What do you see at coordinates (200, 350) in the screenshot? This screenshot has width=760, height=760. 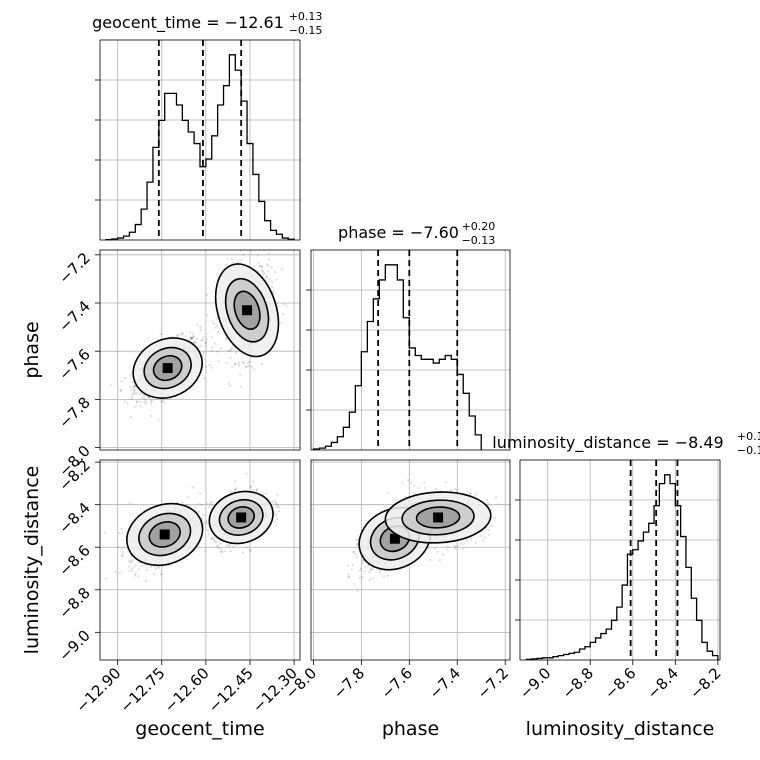 I see `panel-frame` at bounding box center [200, 350].